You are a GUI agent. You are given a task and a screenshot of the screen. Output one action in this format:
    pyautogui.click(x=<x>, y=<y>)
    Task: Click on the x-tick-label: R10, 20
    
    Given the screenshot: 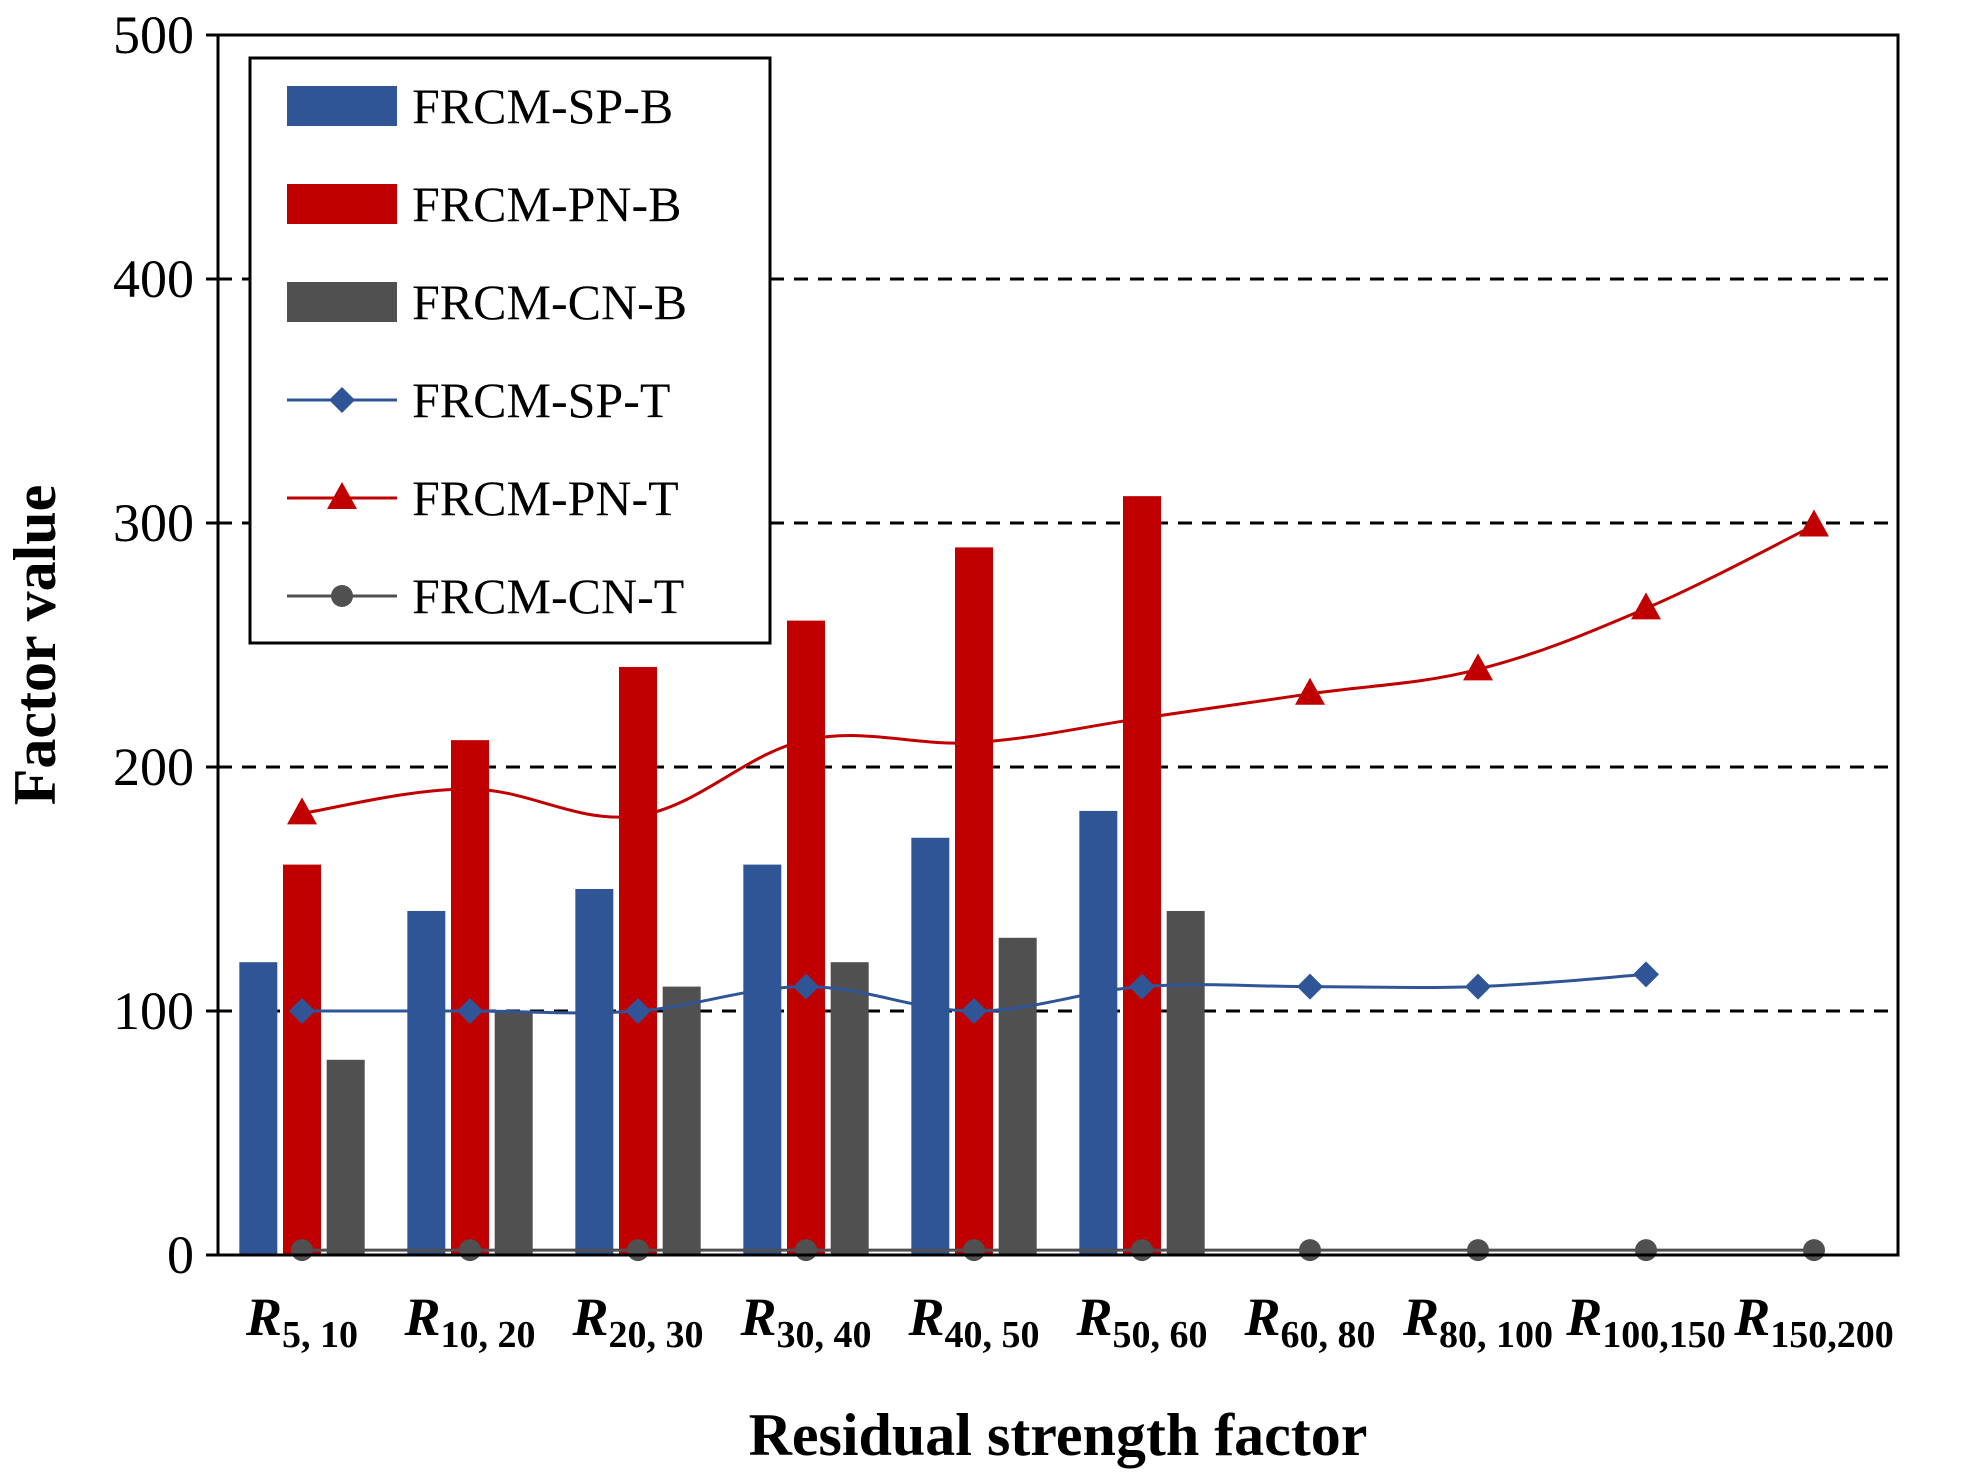 What is the action you would take?
    pyautogui.click(x=469, y=1321)
    